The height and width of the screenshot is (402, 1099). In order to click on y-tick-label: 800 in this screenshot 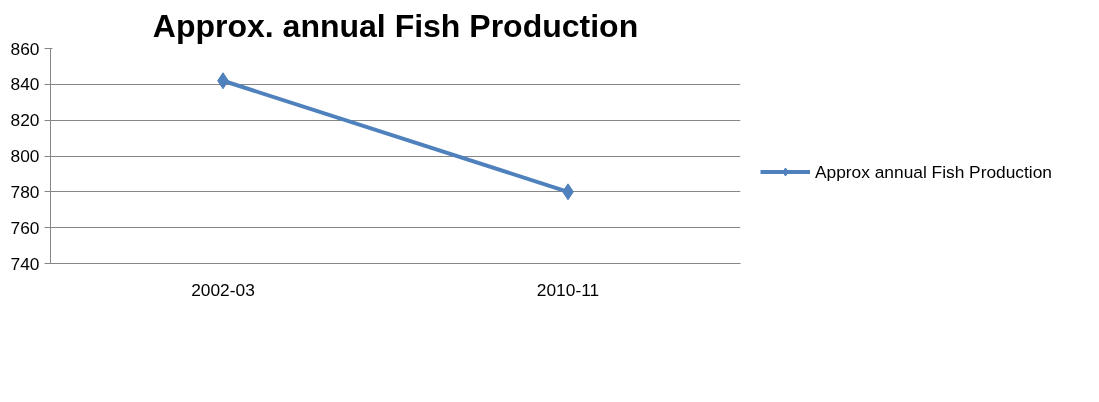, I will do `click(25, 156)`.